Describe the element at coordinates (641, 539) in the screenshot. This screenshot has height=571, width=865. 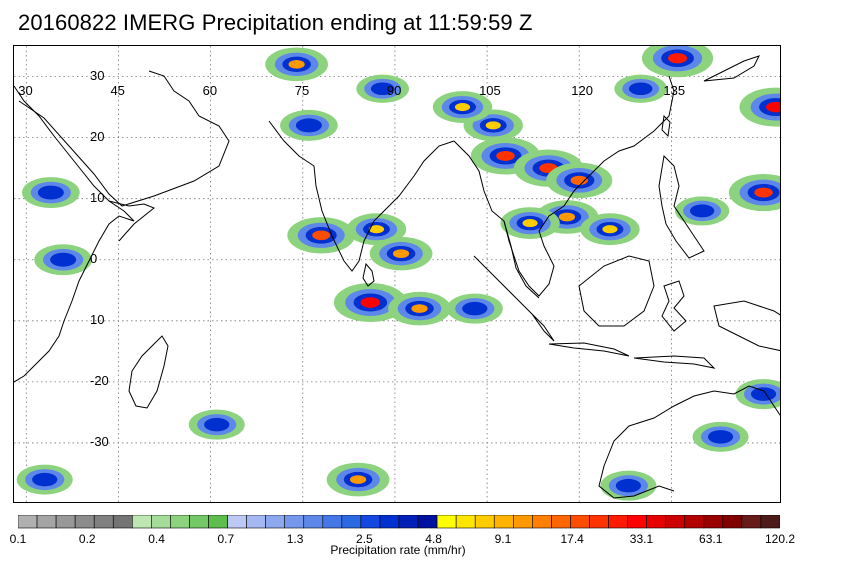
I see `colorbar-tick-label: 33.1` at that location.